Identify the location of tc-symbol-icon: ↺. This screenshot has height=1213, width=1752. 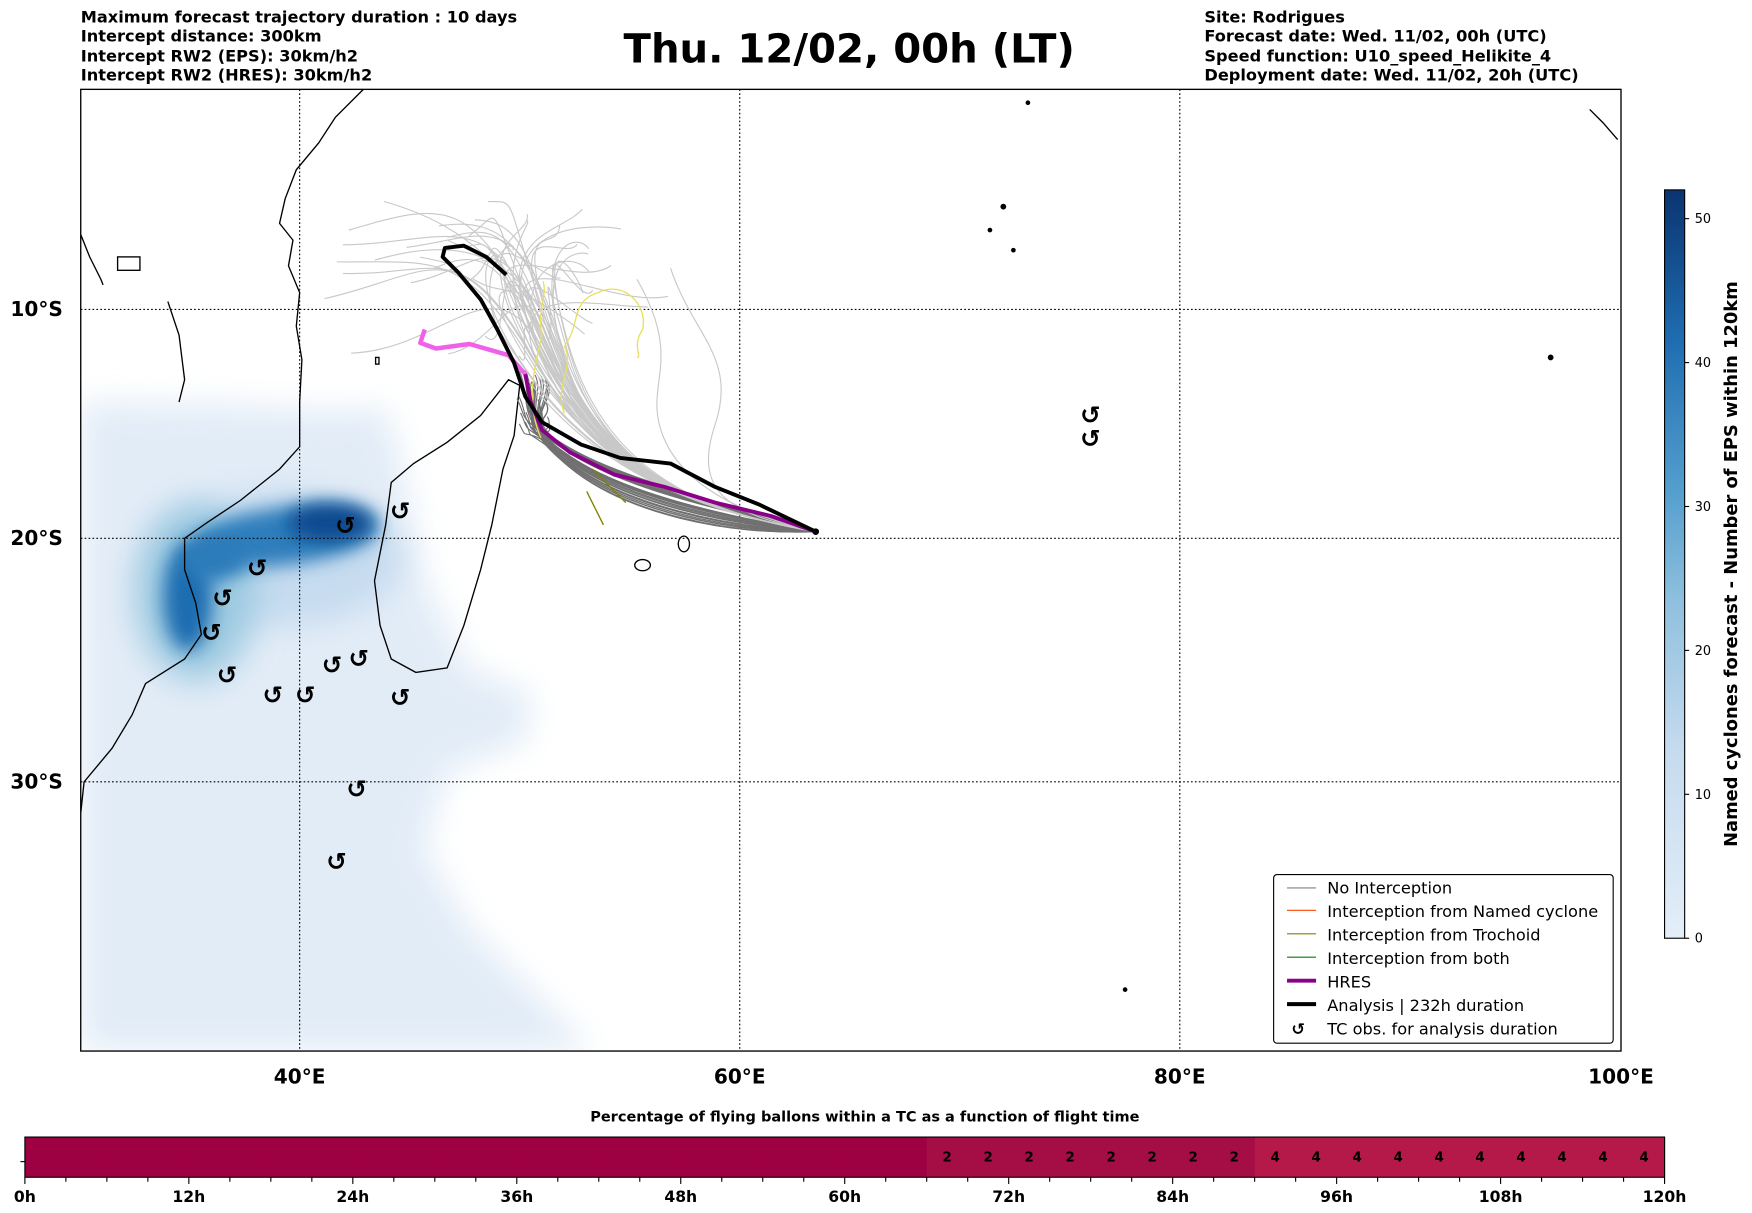
(1298, 1028).